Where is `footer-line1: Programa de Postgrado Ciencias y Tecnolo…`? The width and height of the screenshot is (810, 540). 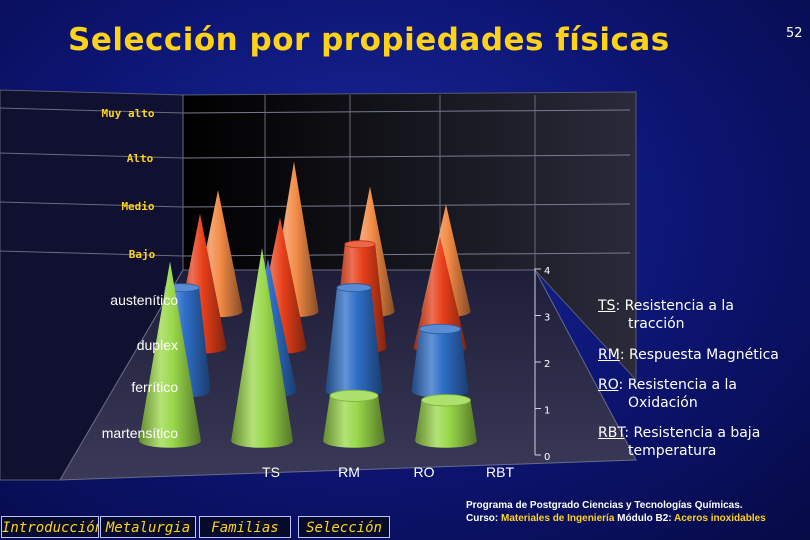 footer-line1: Programa de Postgrado Ciencias y Tecnolo… is located at coordinates (604, 505).